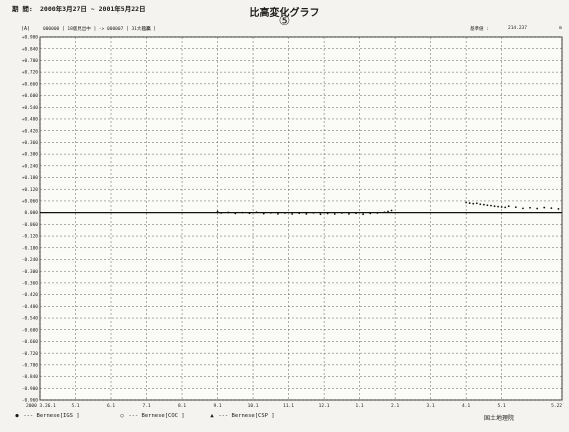 The height and width of the screenshot is (432, 569). I want to click on reference-value: 214.237, so click(517, 28).